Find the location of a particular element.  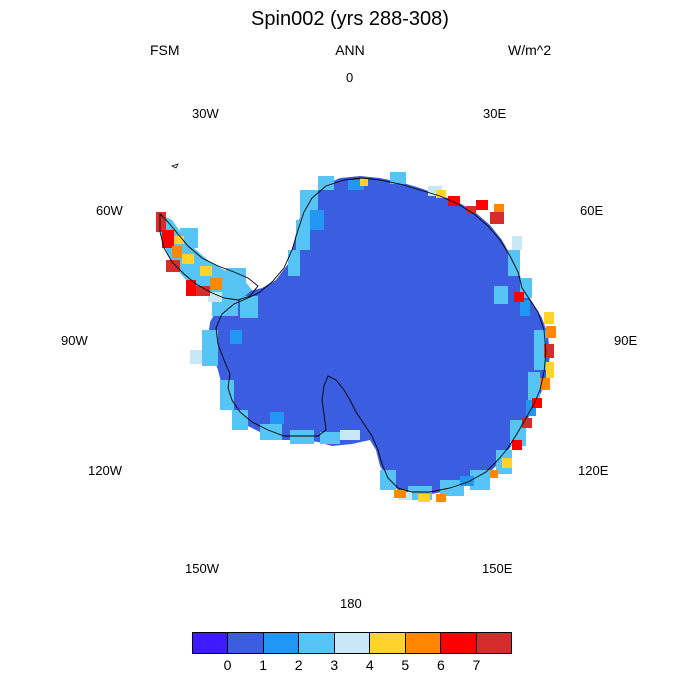

subtitle-left: FSM is located at coordinates (165, 50).